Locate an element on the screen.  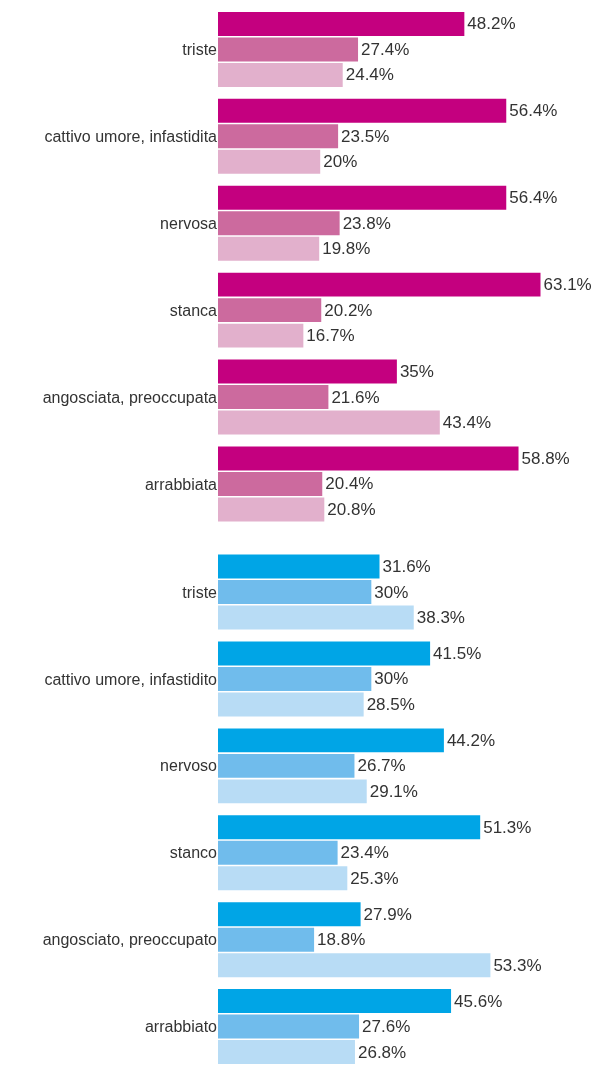
y-tick-label: arrabbiata is located at coordinates (181, 484).